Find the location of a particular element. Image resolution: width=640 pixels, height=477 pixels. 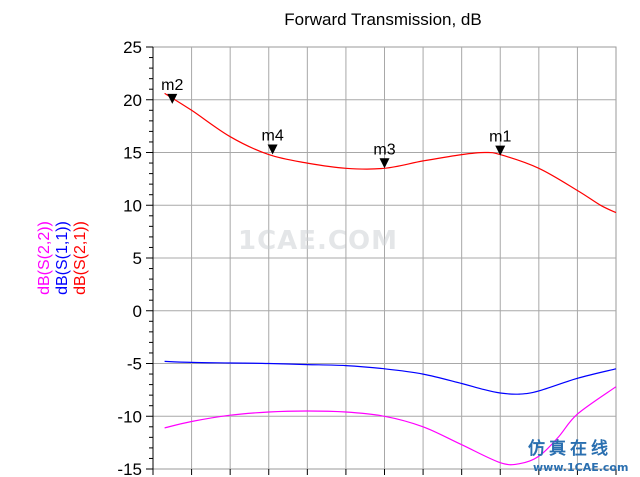

watermark-text: 1CAE.COM is located at coordinates (318, 241).